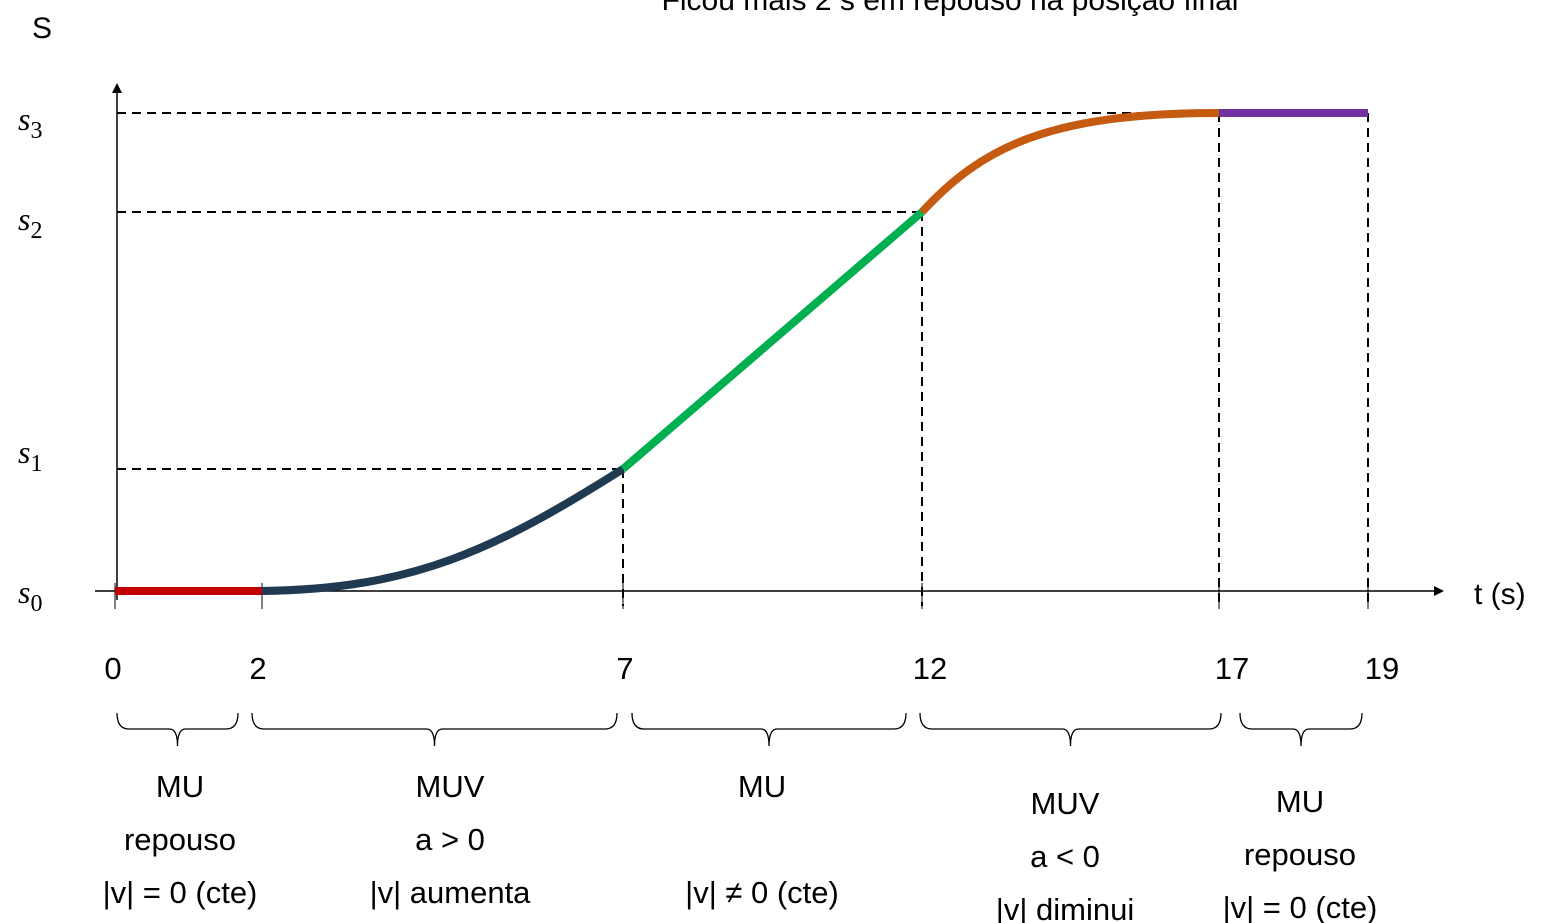 This screenshot has width=1545, height=923. What do you see at coordinates (451, 892) in the screenshot?
I see `annotation-line: |v| aumenta` at bounding box center [451, 892].